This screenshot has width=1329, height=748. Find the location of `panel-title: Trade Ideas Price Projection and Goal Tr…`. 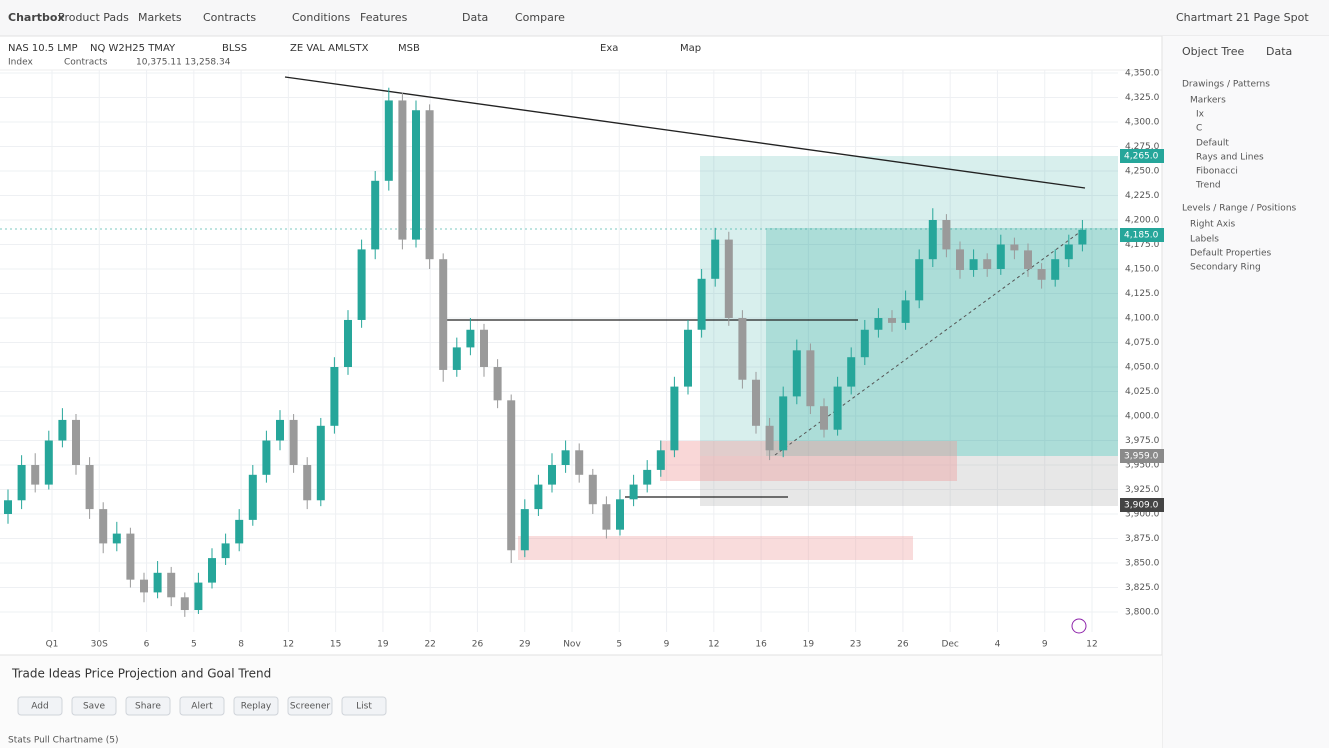

panel-title: Trade Ideas Price Projection and Goal Tr… is located at coordinates (141, 674).